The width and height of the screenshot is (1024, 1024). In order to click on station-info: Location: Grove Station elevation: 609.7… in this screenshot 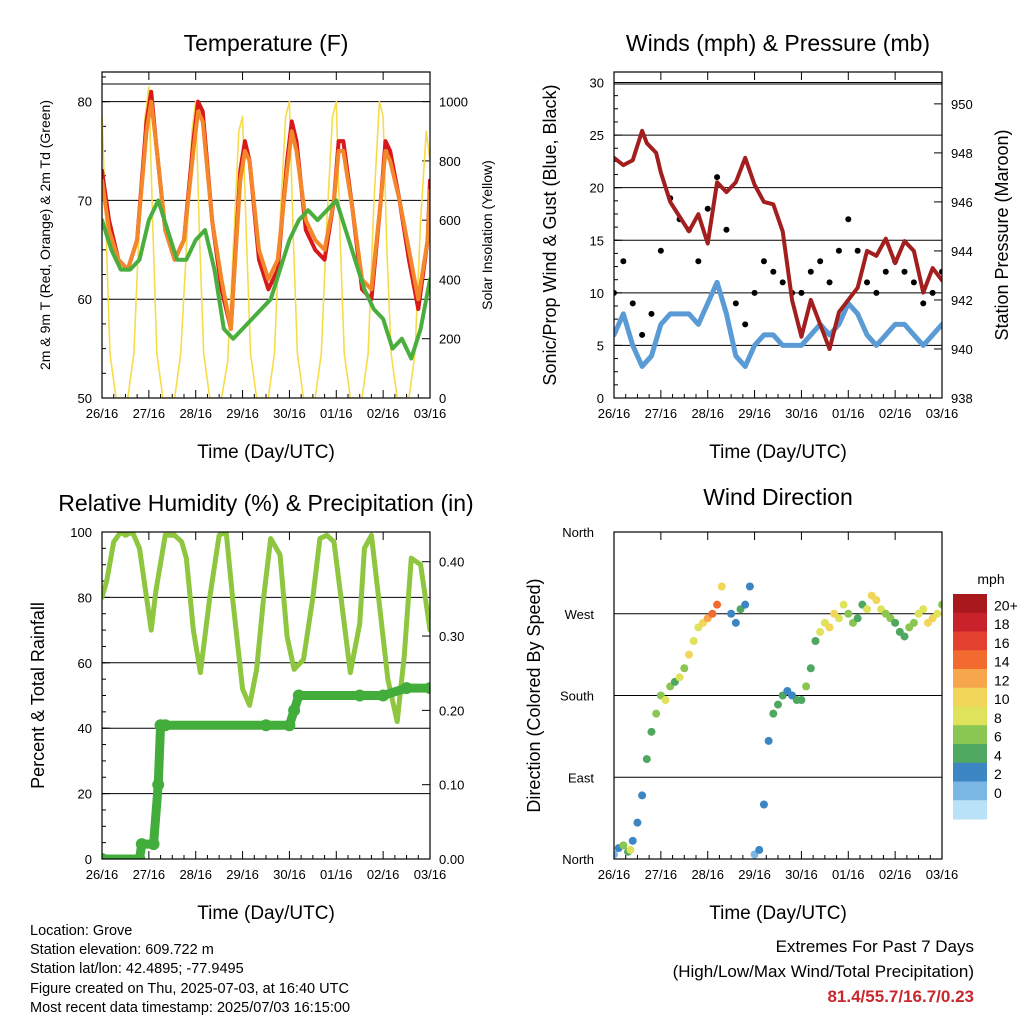, I will do `click(190, 970)`.